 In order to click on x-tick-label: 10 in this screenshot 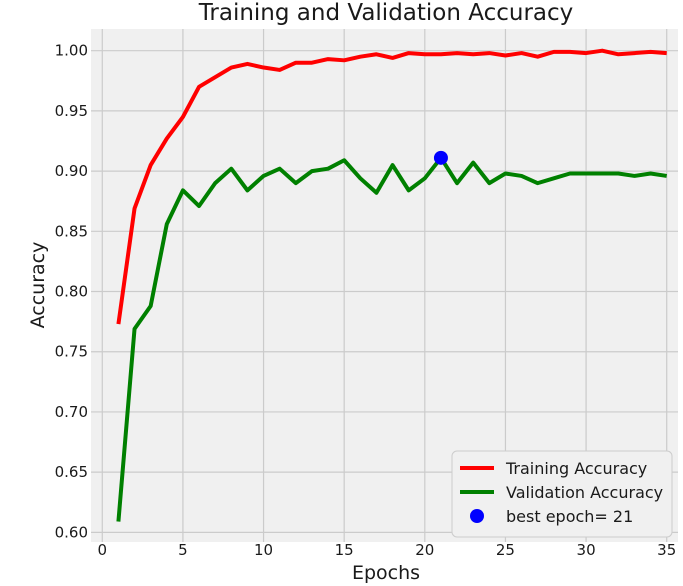, I will do `click(263, 550)`.